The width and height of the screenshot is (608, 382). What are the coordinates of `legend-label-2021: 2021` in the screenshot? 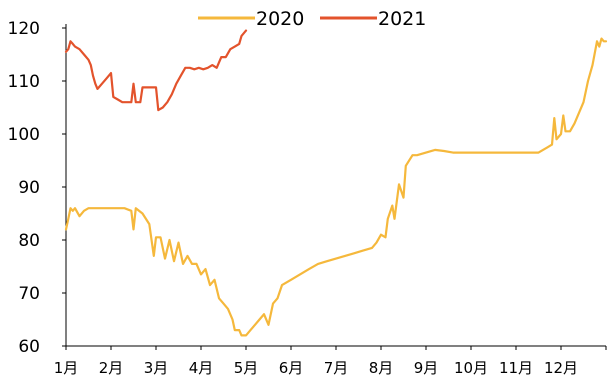 It's located at (402, 19).